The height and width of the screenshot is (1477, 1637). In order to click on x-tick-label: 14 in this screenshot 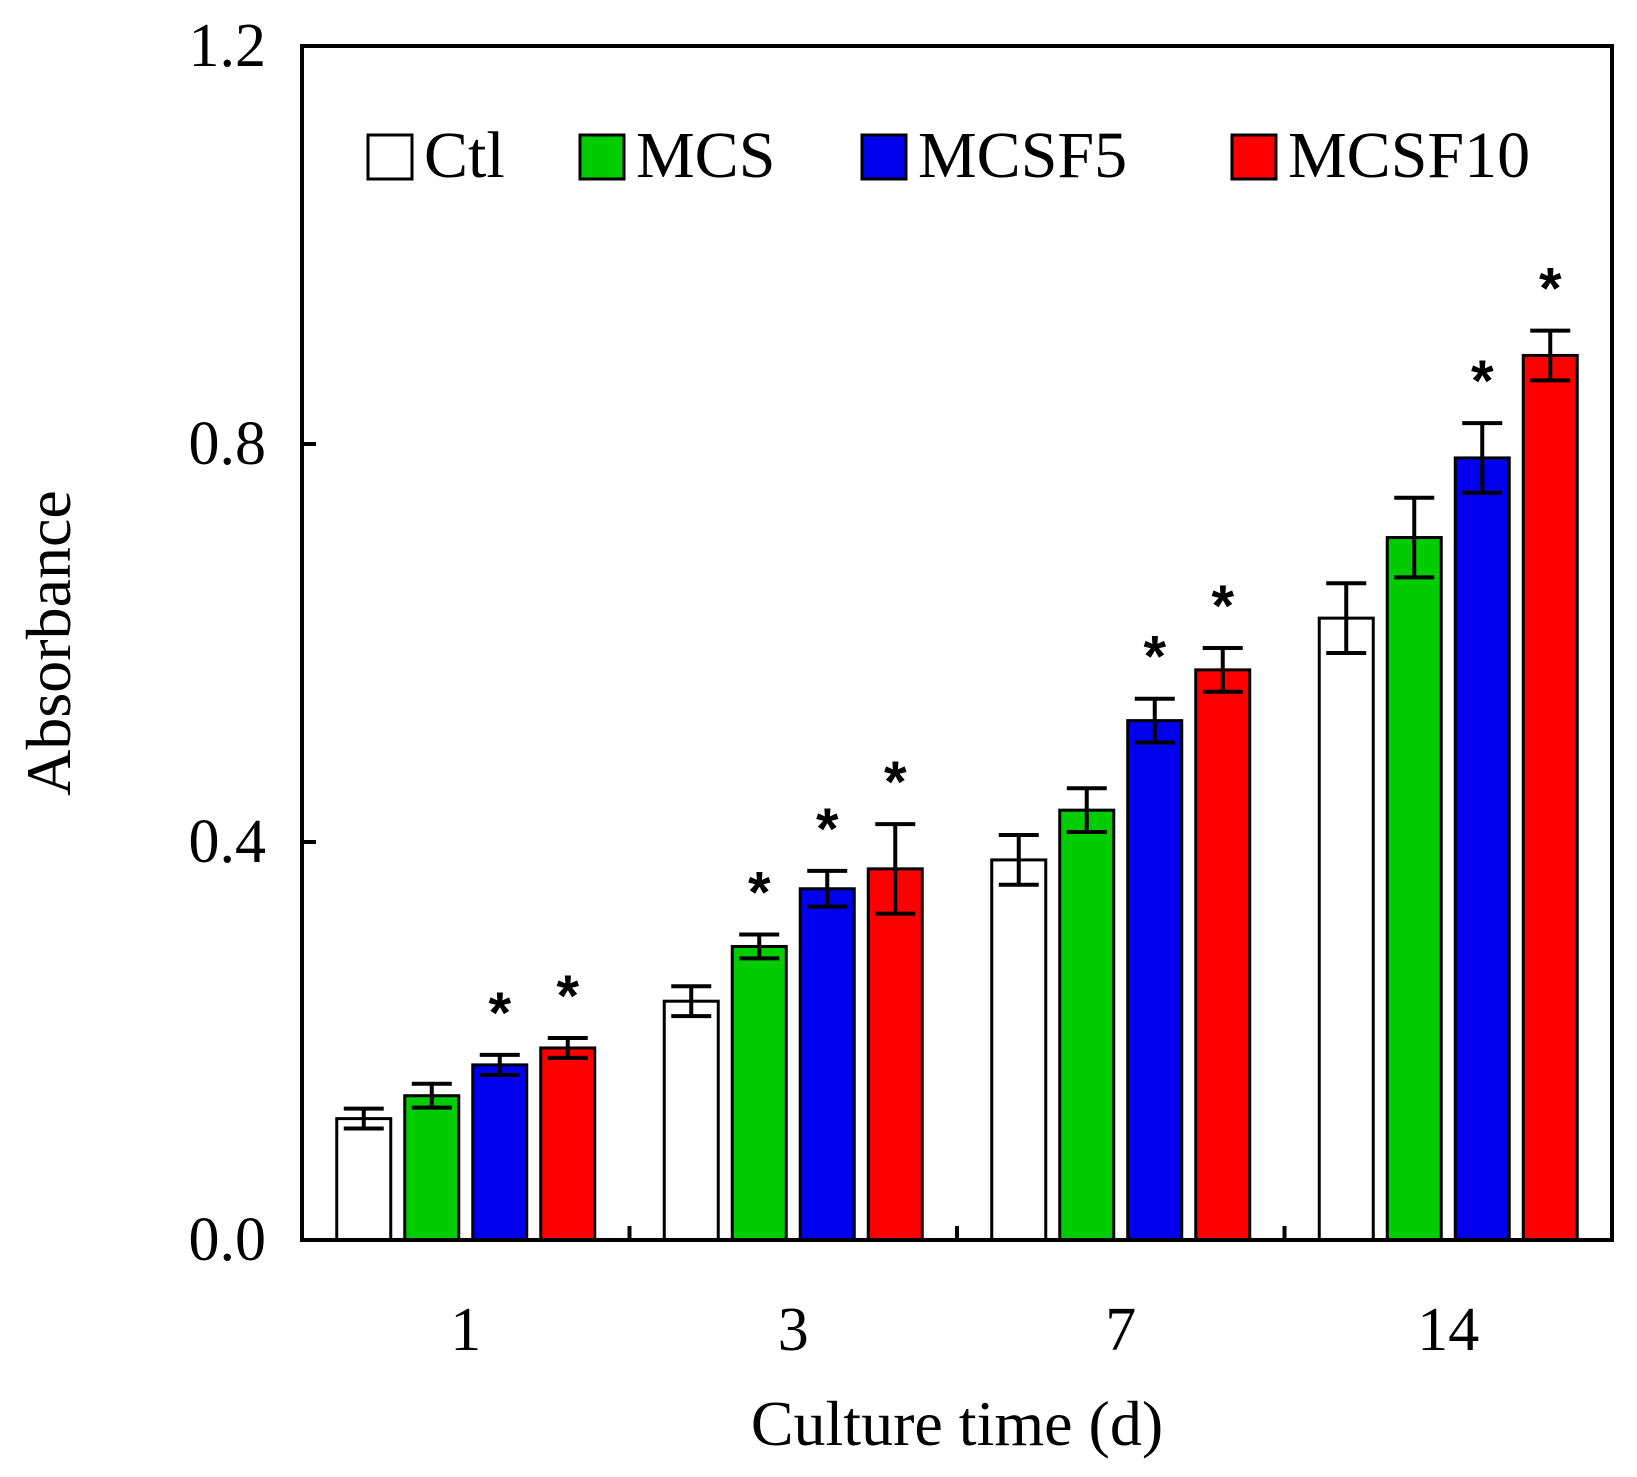, I will do `click(1448, 1330)`.